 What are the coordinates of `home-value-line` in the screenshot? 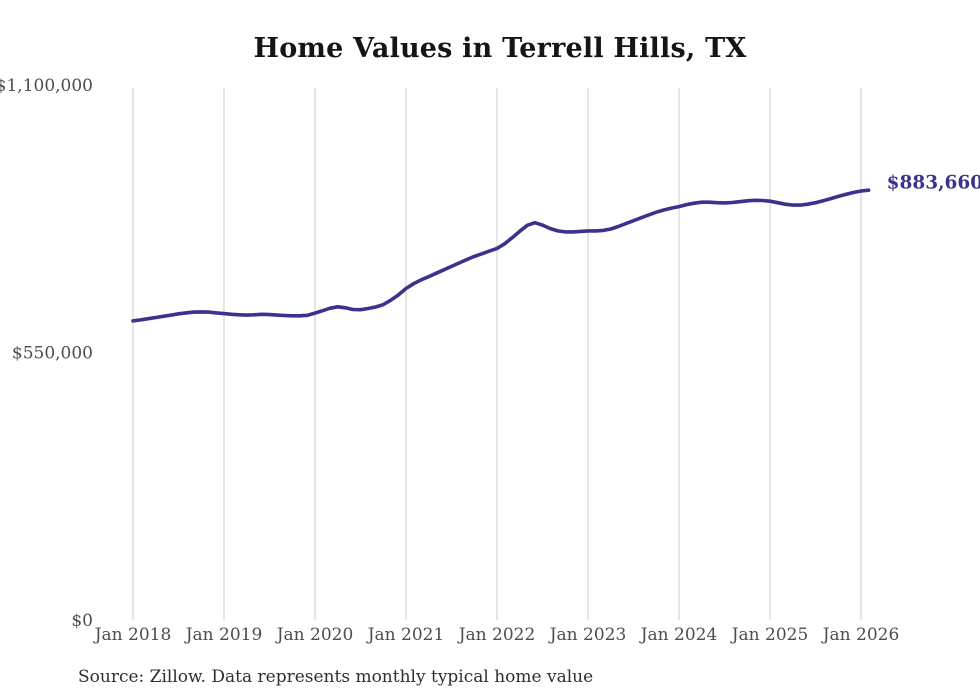 It's located at (501, 255).